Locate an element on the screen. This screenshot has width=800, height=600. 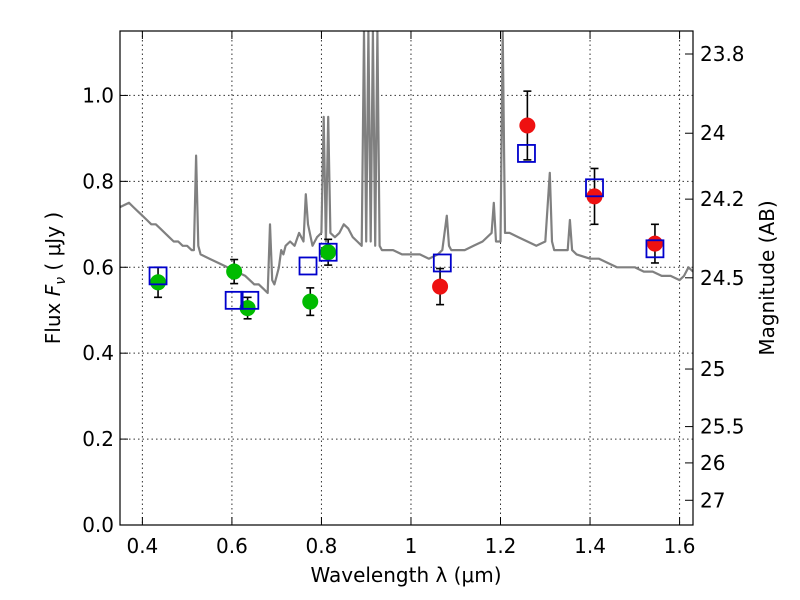
x-tick-label: 1 is located at coordinates (411, 546).